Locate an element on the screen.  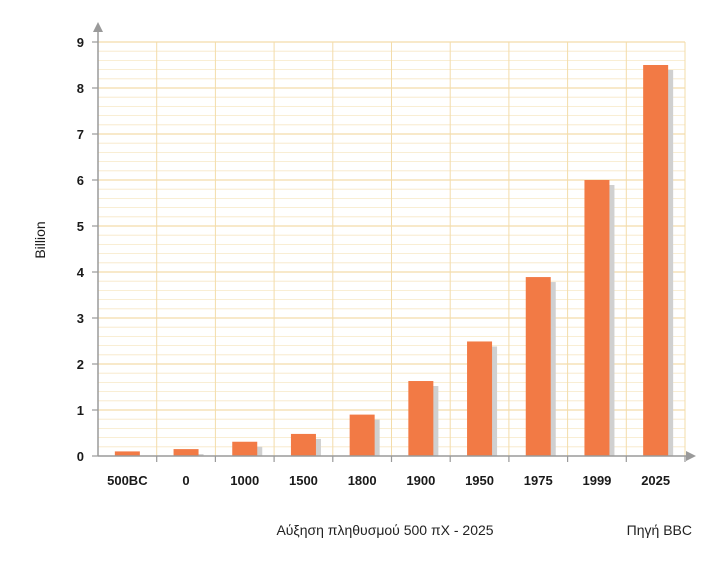
y-ticks: 0 1 2 3 4 5 6 7 8 9 is located at coordinates (87, 249).